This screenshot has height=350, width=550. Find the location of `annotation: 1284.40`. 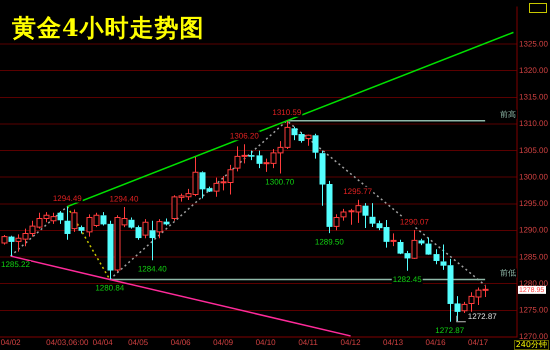

annotation: 1284.40 is located at coordinates (153, 269).